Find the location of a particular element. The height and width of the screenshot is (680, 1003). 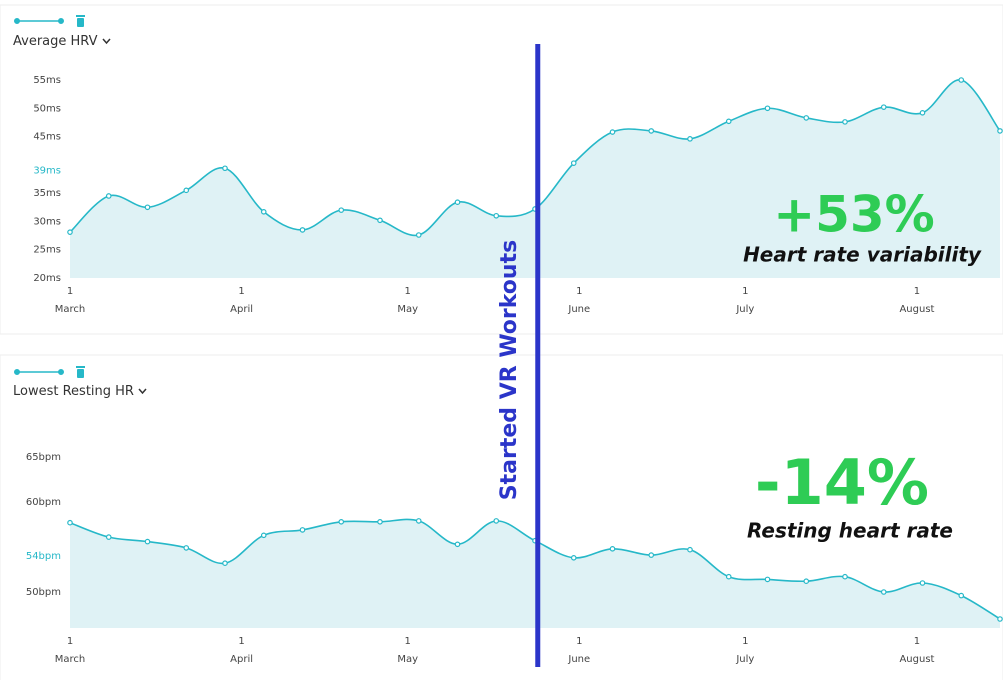

legend-icon is located at coordinates (39, 196).